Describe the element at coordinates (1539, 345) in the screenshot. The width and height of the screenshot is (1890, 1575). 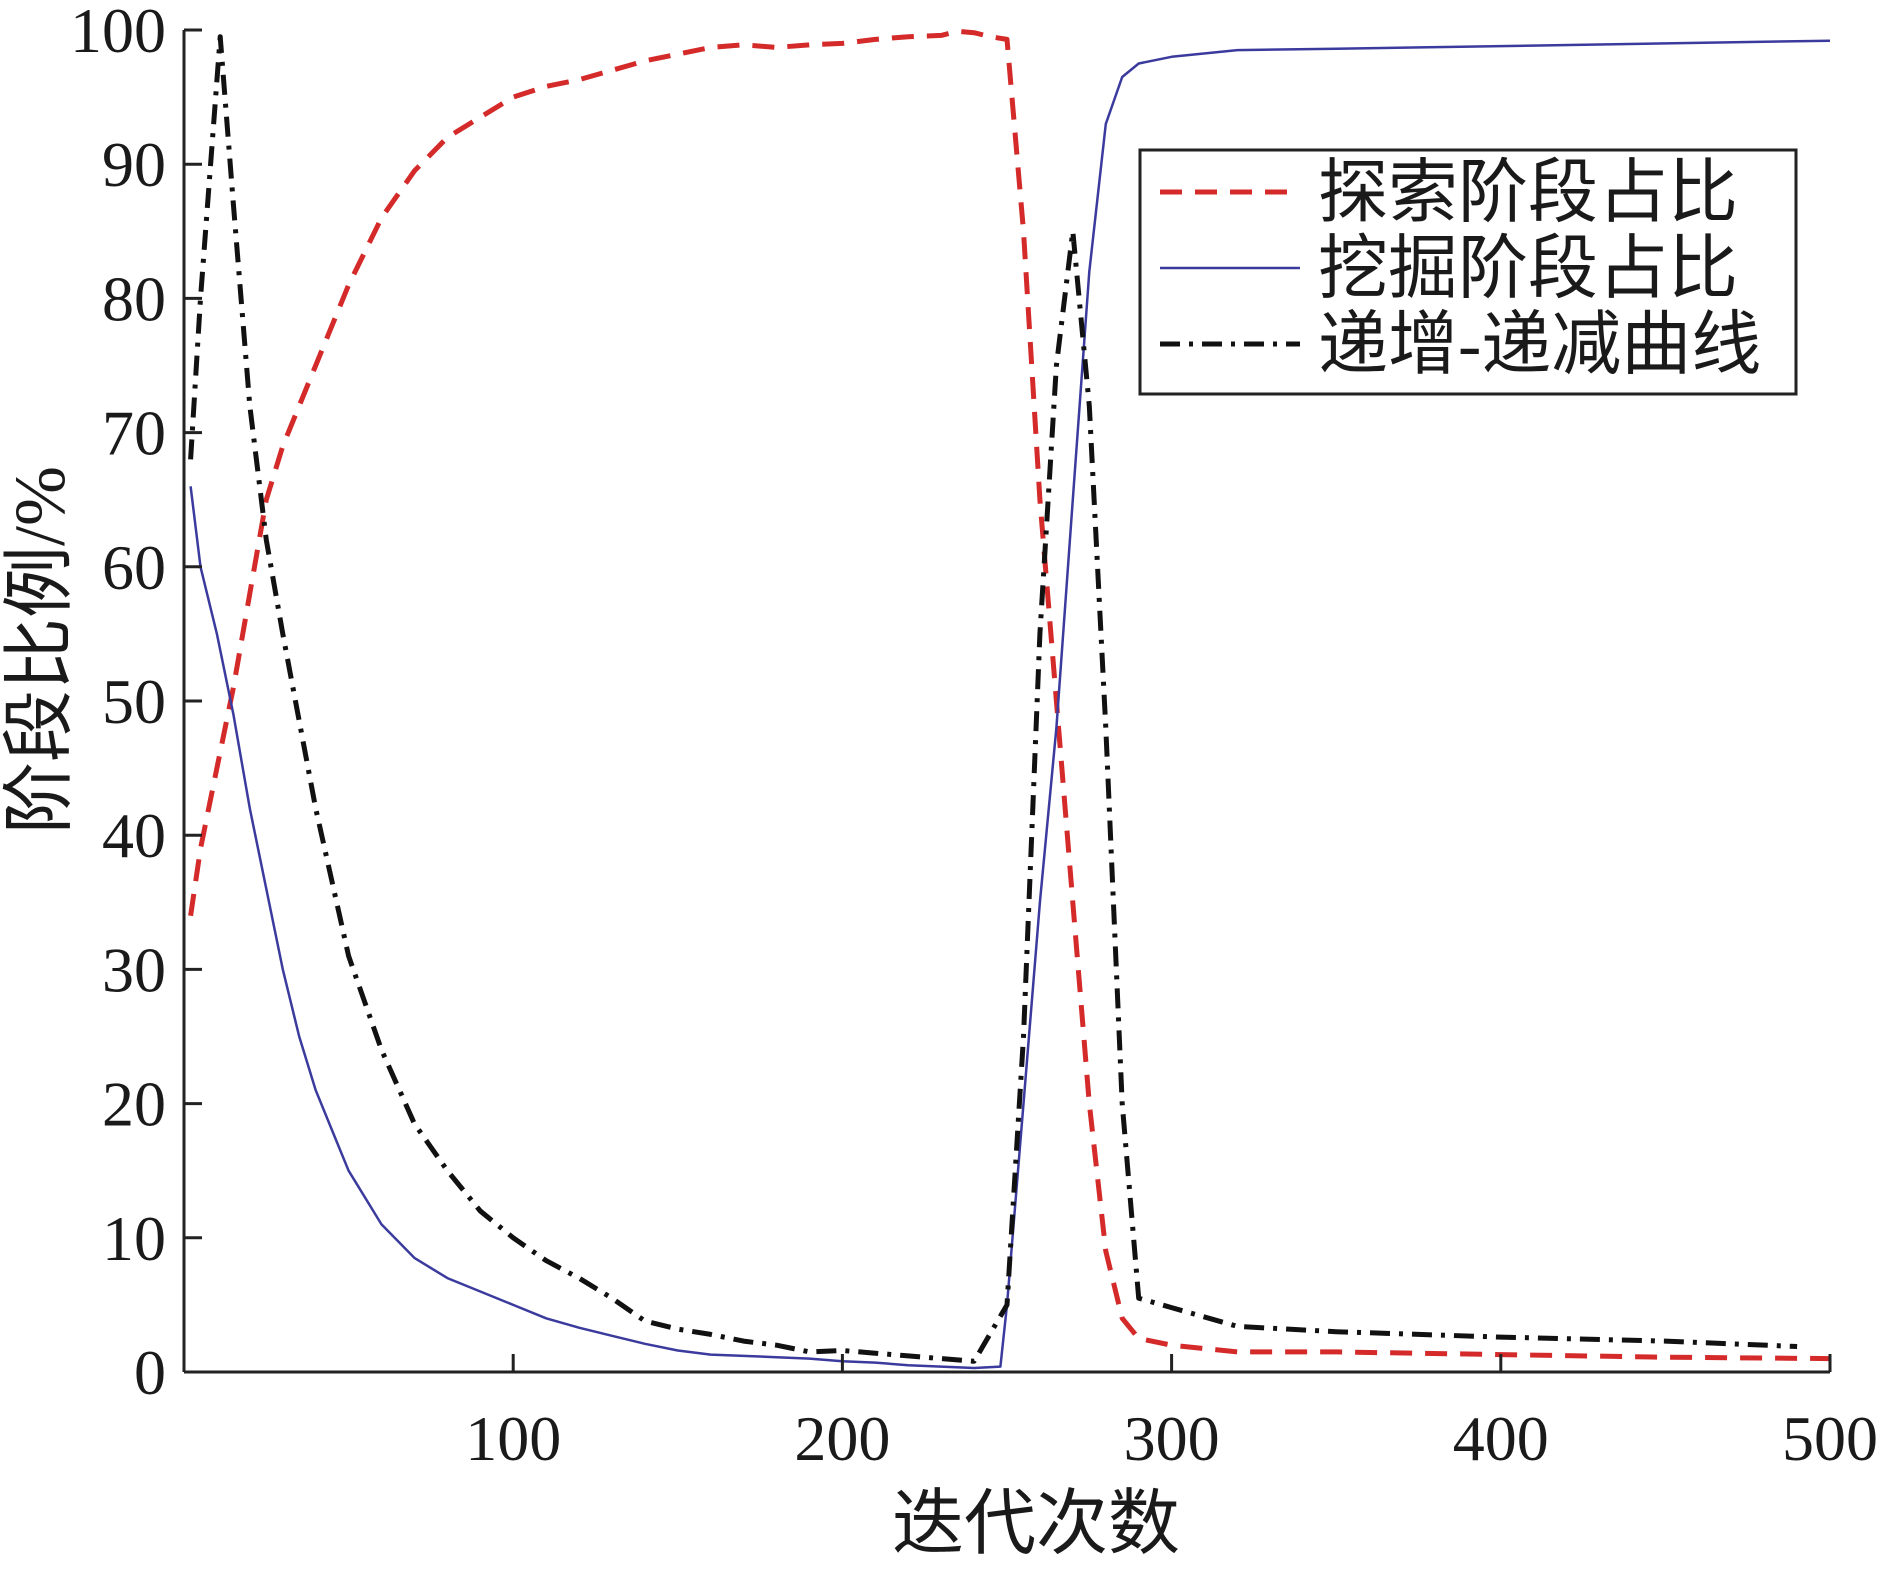
I see `legend-label-3: 递增-递减曲线` at that location.